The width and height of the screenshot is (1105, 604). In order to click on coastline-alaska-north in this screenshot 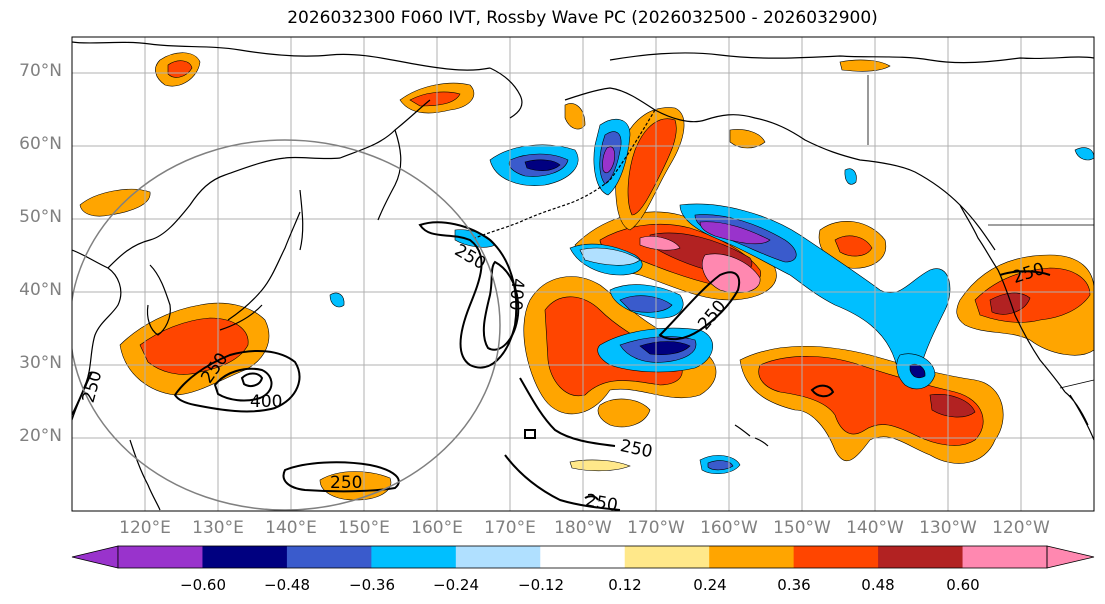, I will do `click(770, 56)`.